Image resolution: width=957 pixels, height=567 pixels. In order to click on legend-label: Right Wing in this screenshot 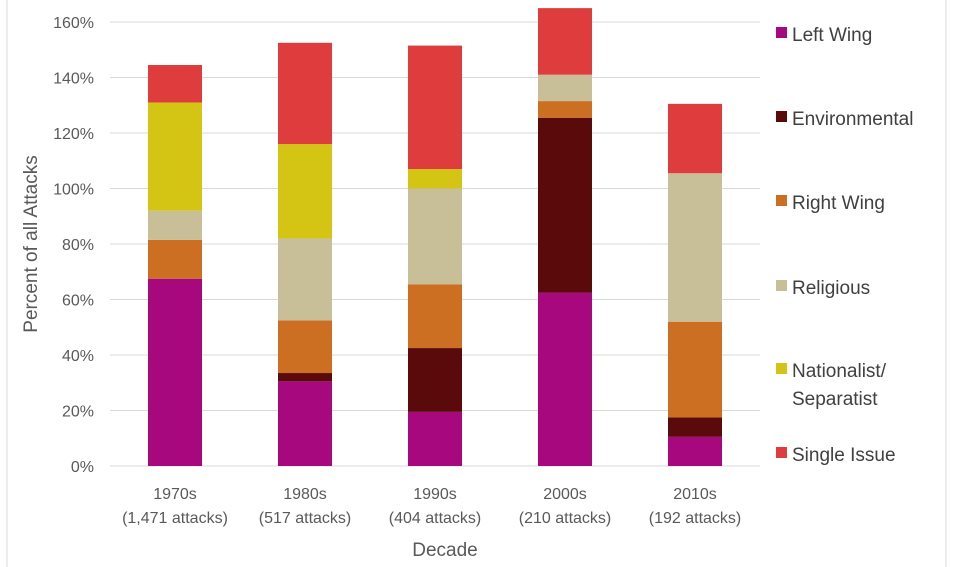, I will do `click(838, 203)`.